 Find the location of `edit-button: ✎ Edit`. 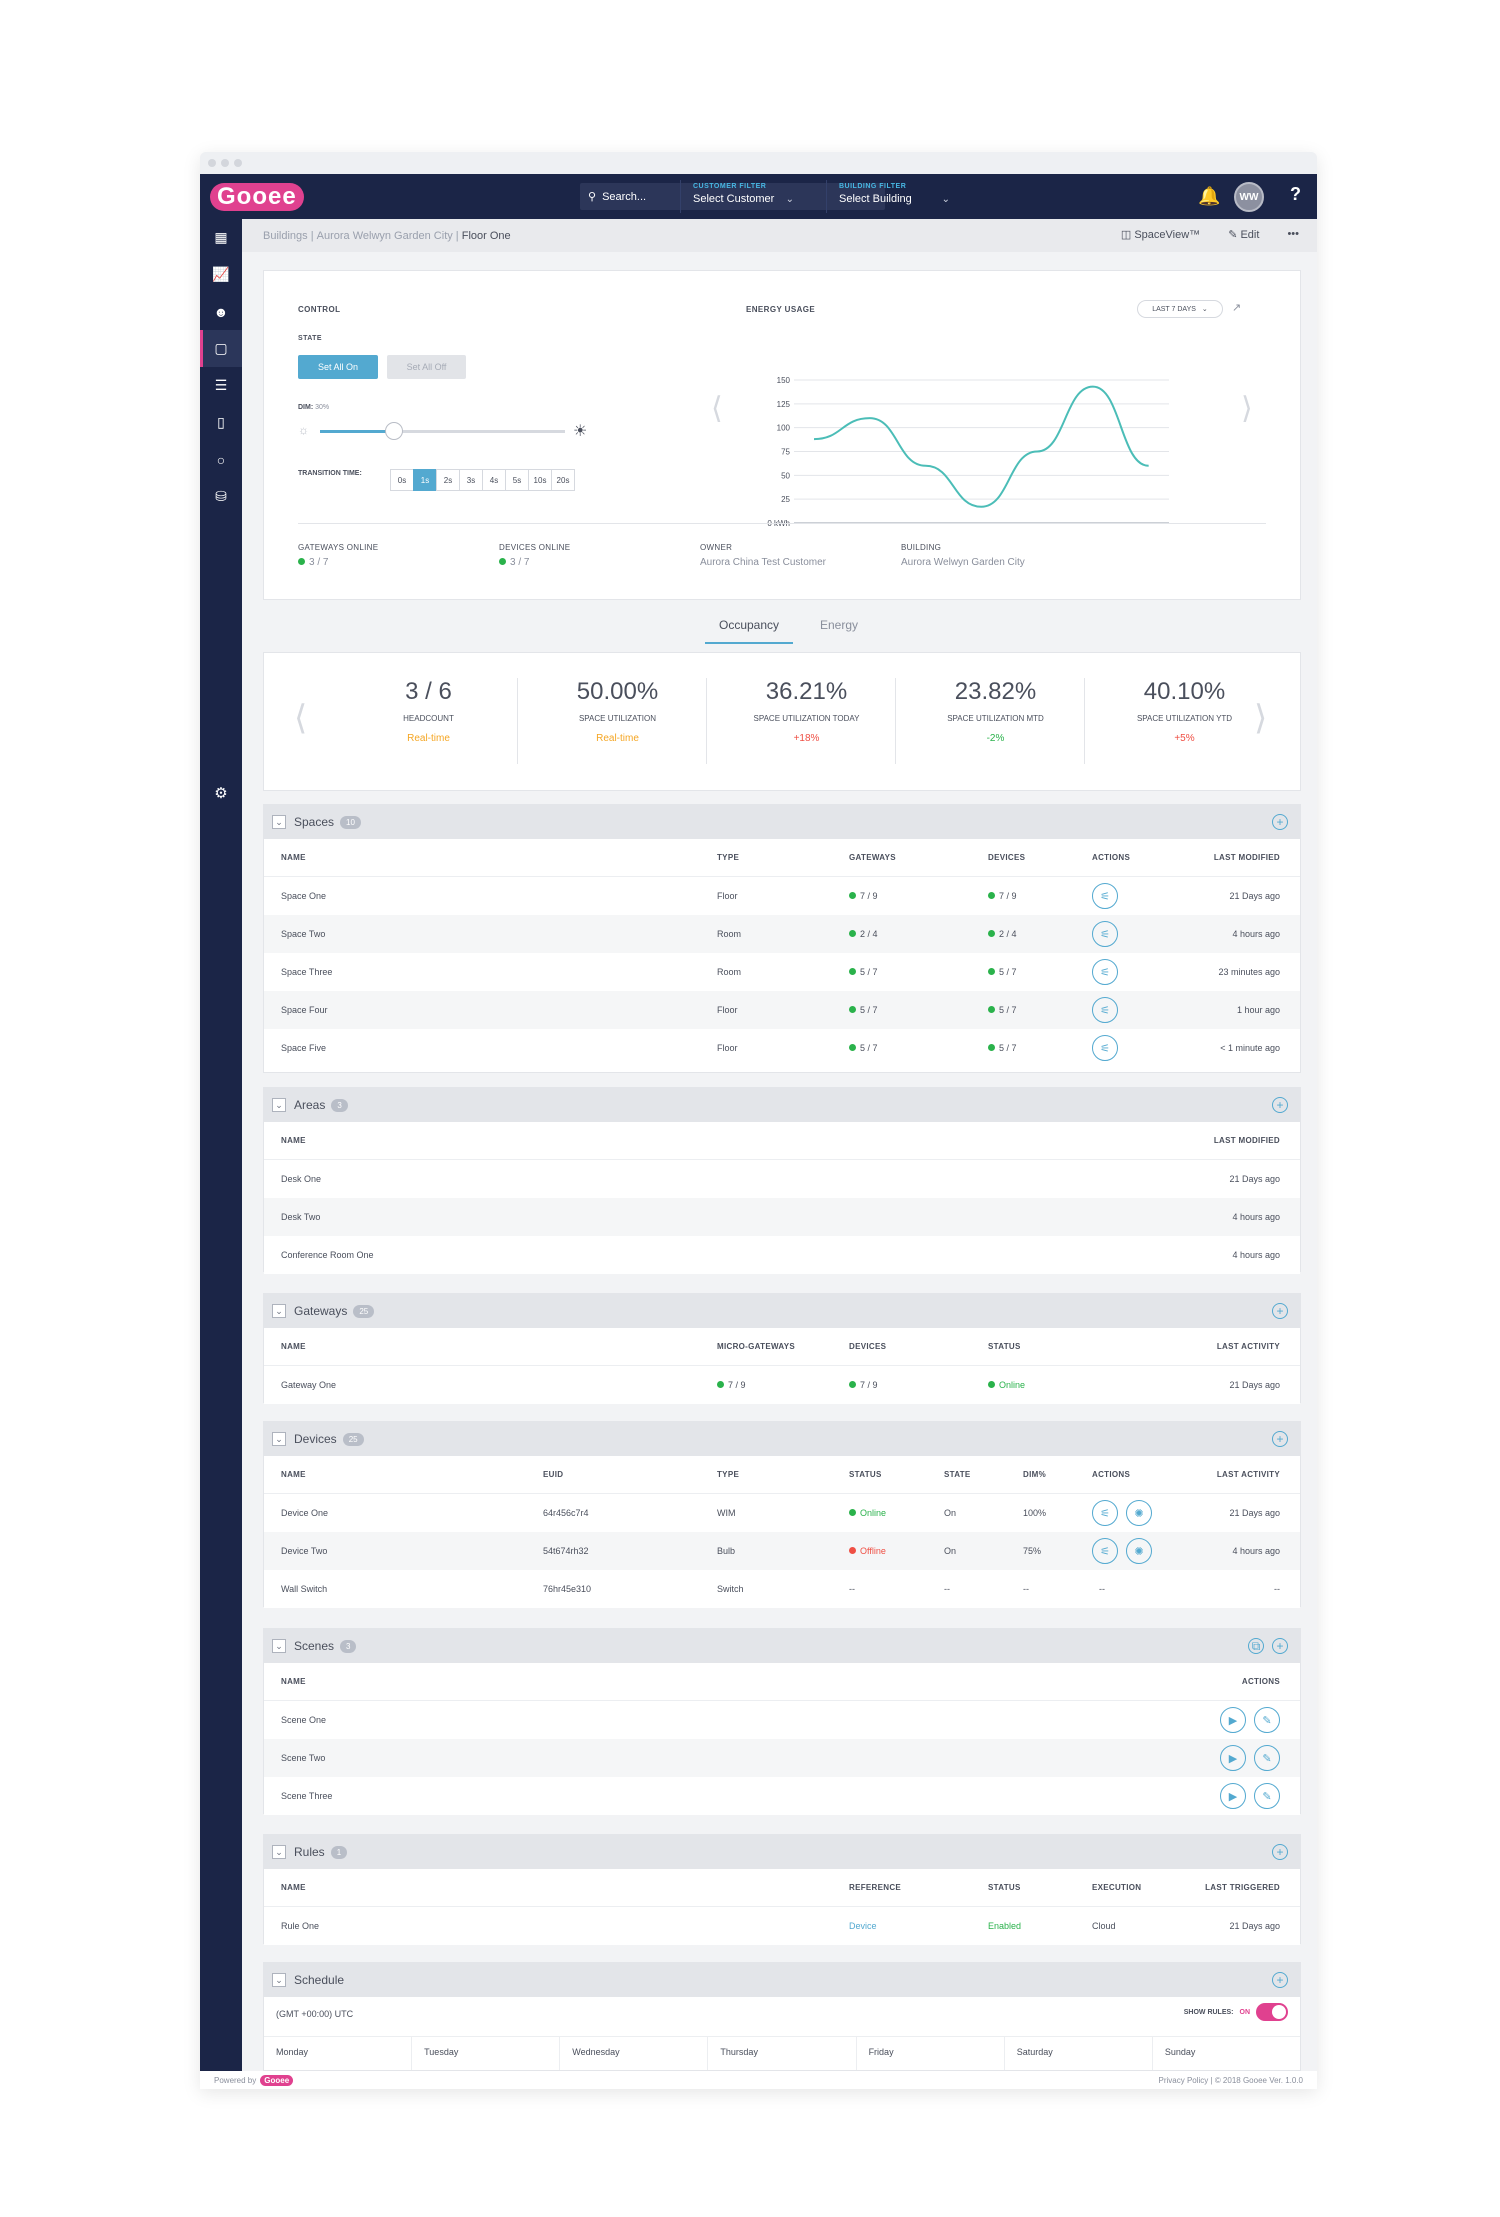

edit-button: ✎ Edit is located at coordinates (1244, 235).